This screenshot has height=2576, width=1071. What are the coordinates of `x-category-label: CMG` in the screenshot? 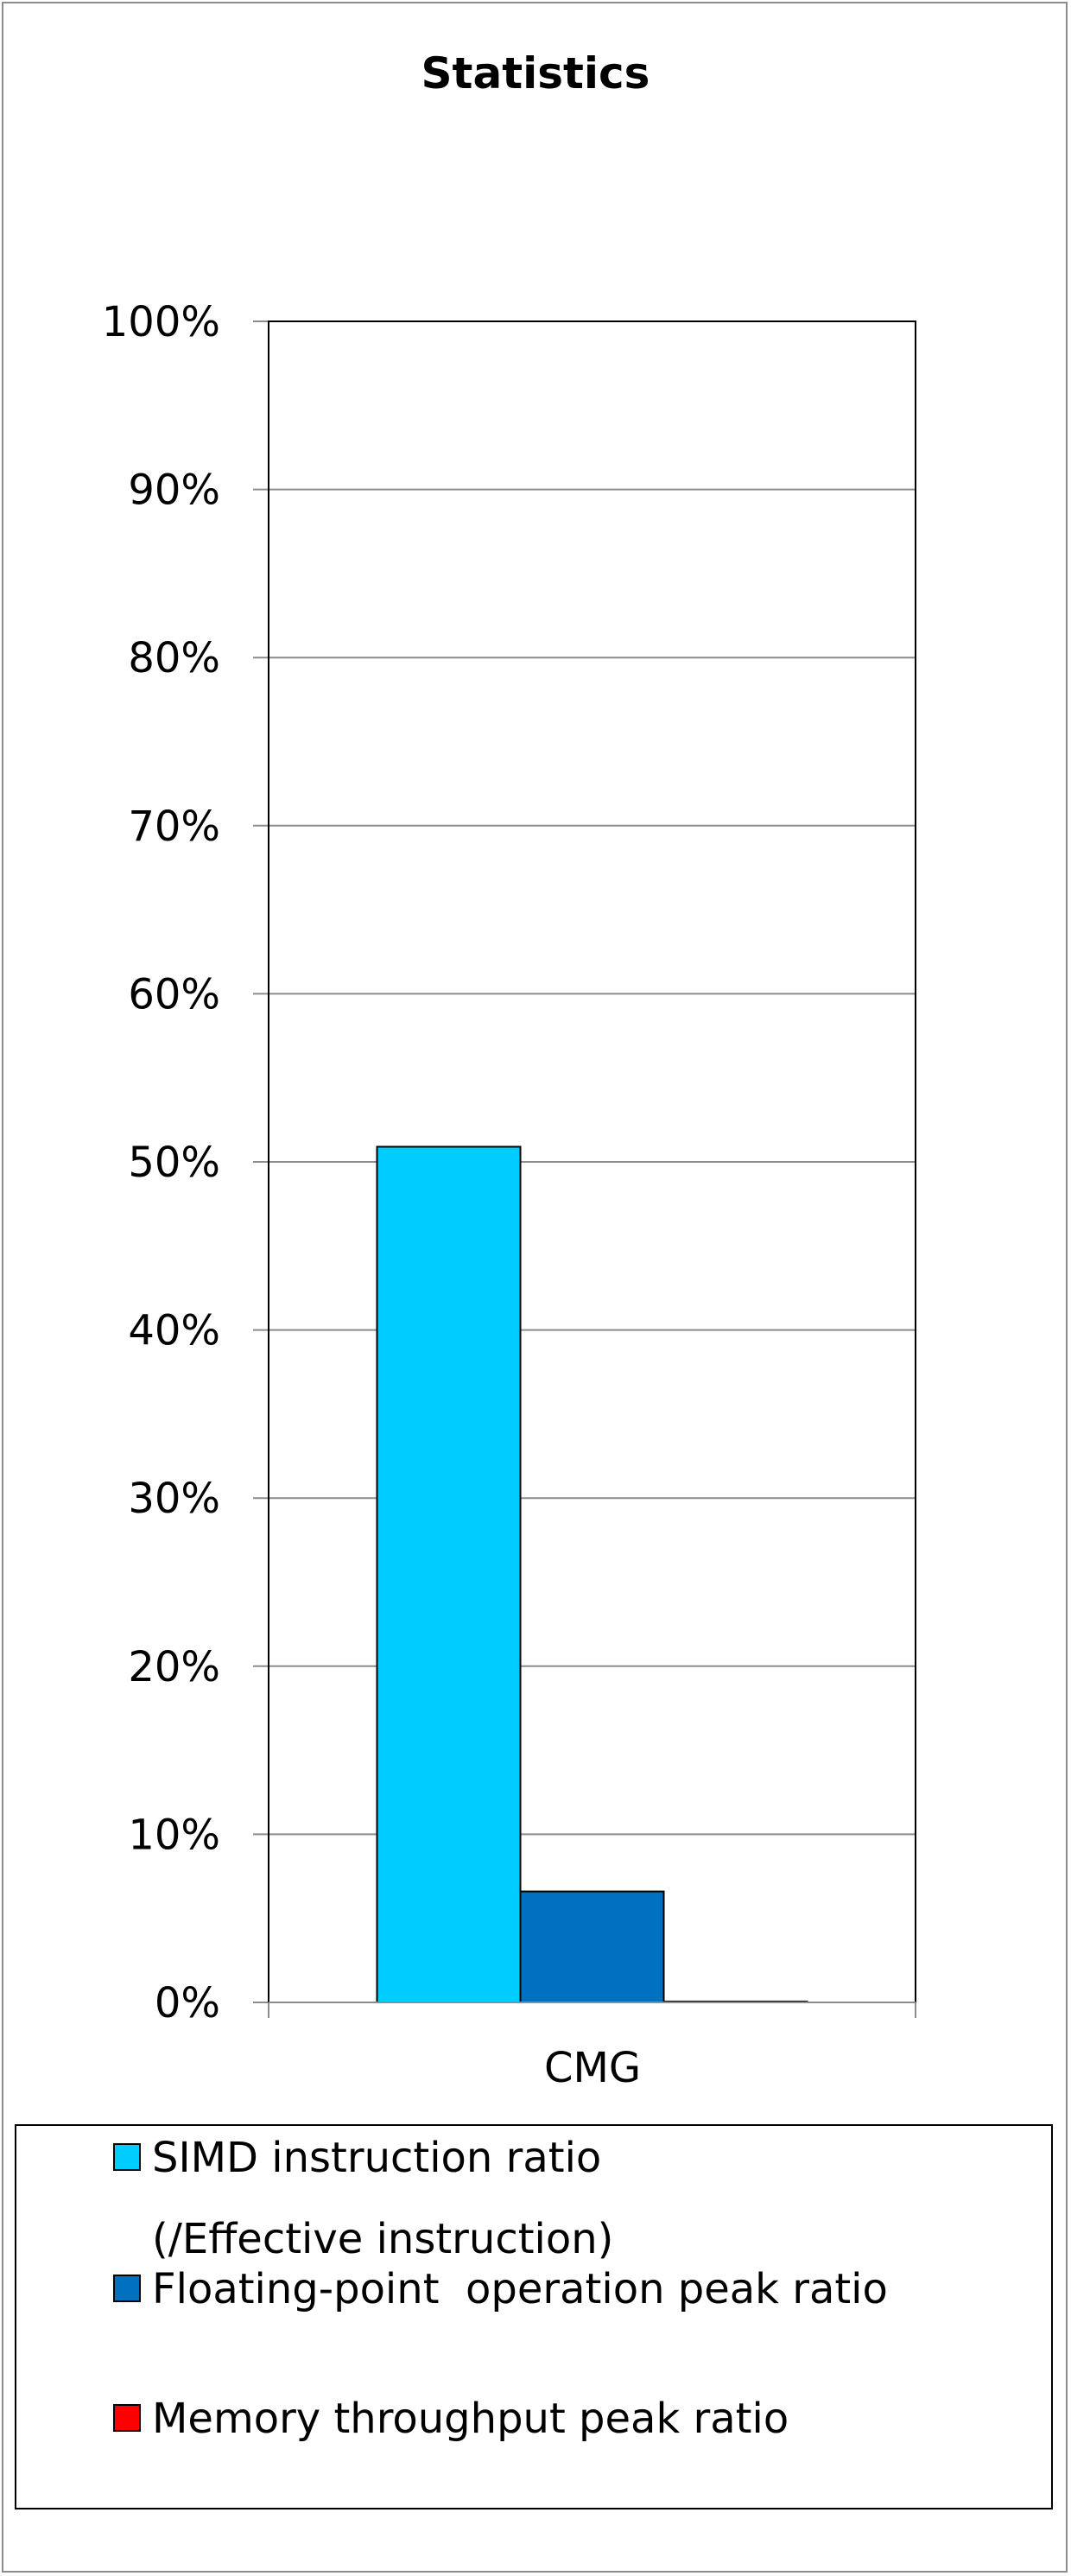 It's located at (592, 2068).